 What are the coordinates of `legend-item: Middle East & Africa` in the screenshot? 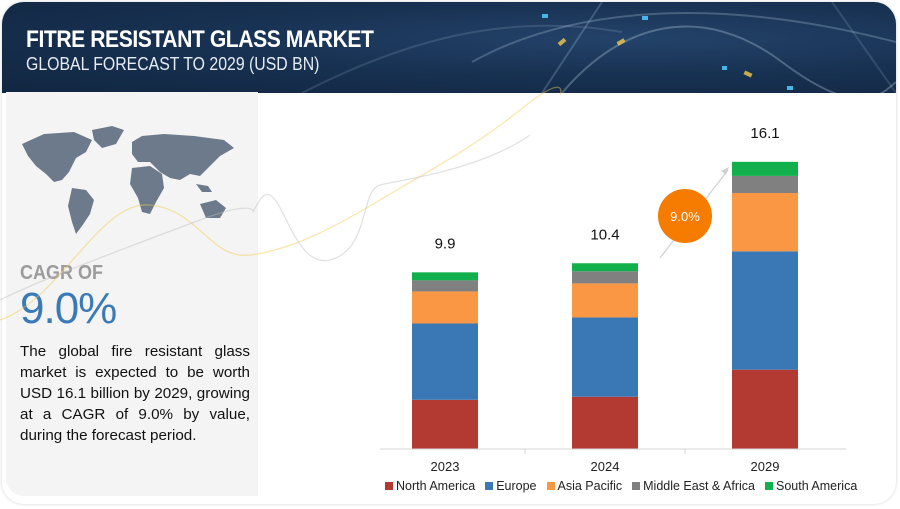 It's located at (693, 486).